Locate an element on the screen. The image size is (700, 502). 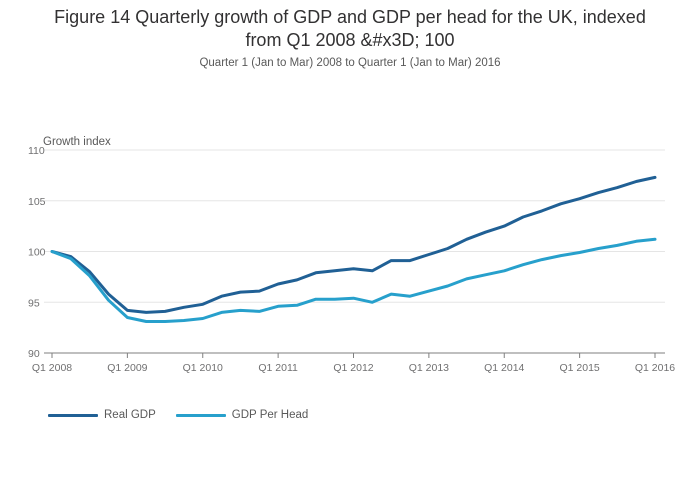
legend-label: Real GDP is located at coordinates (130, 415).